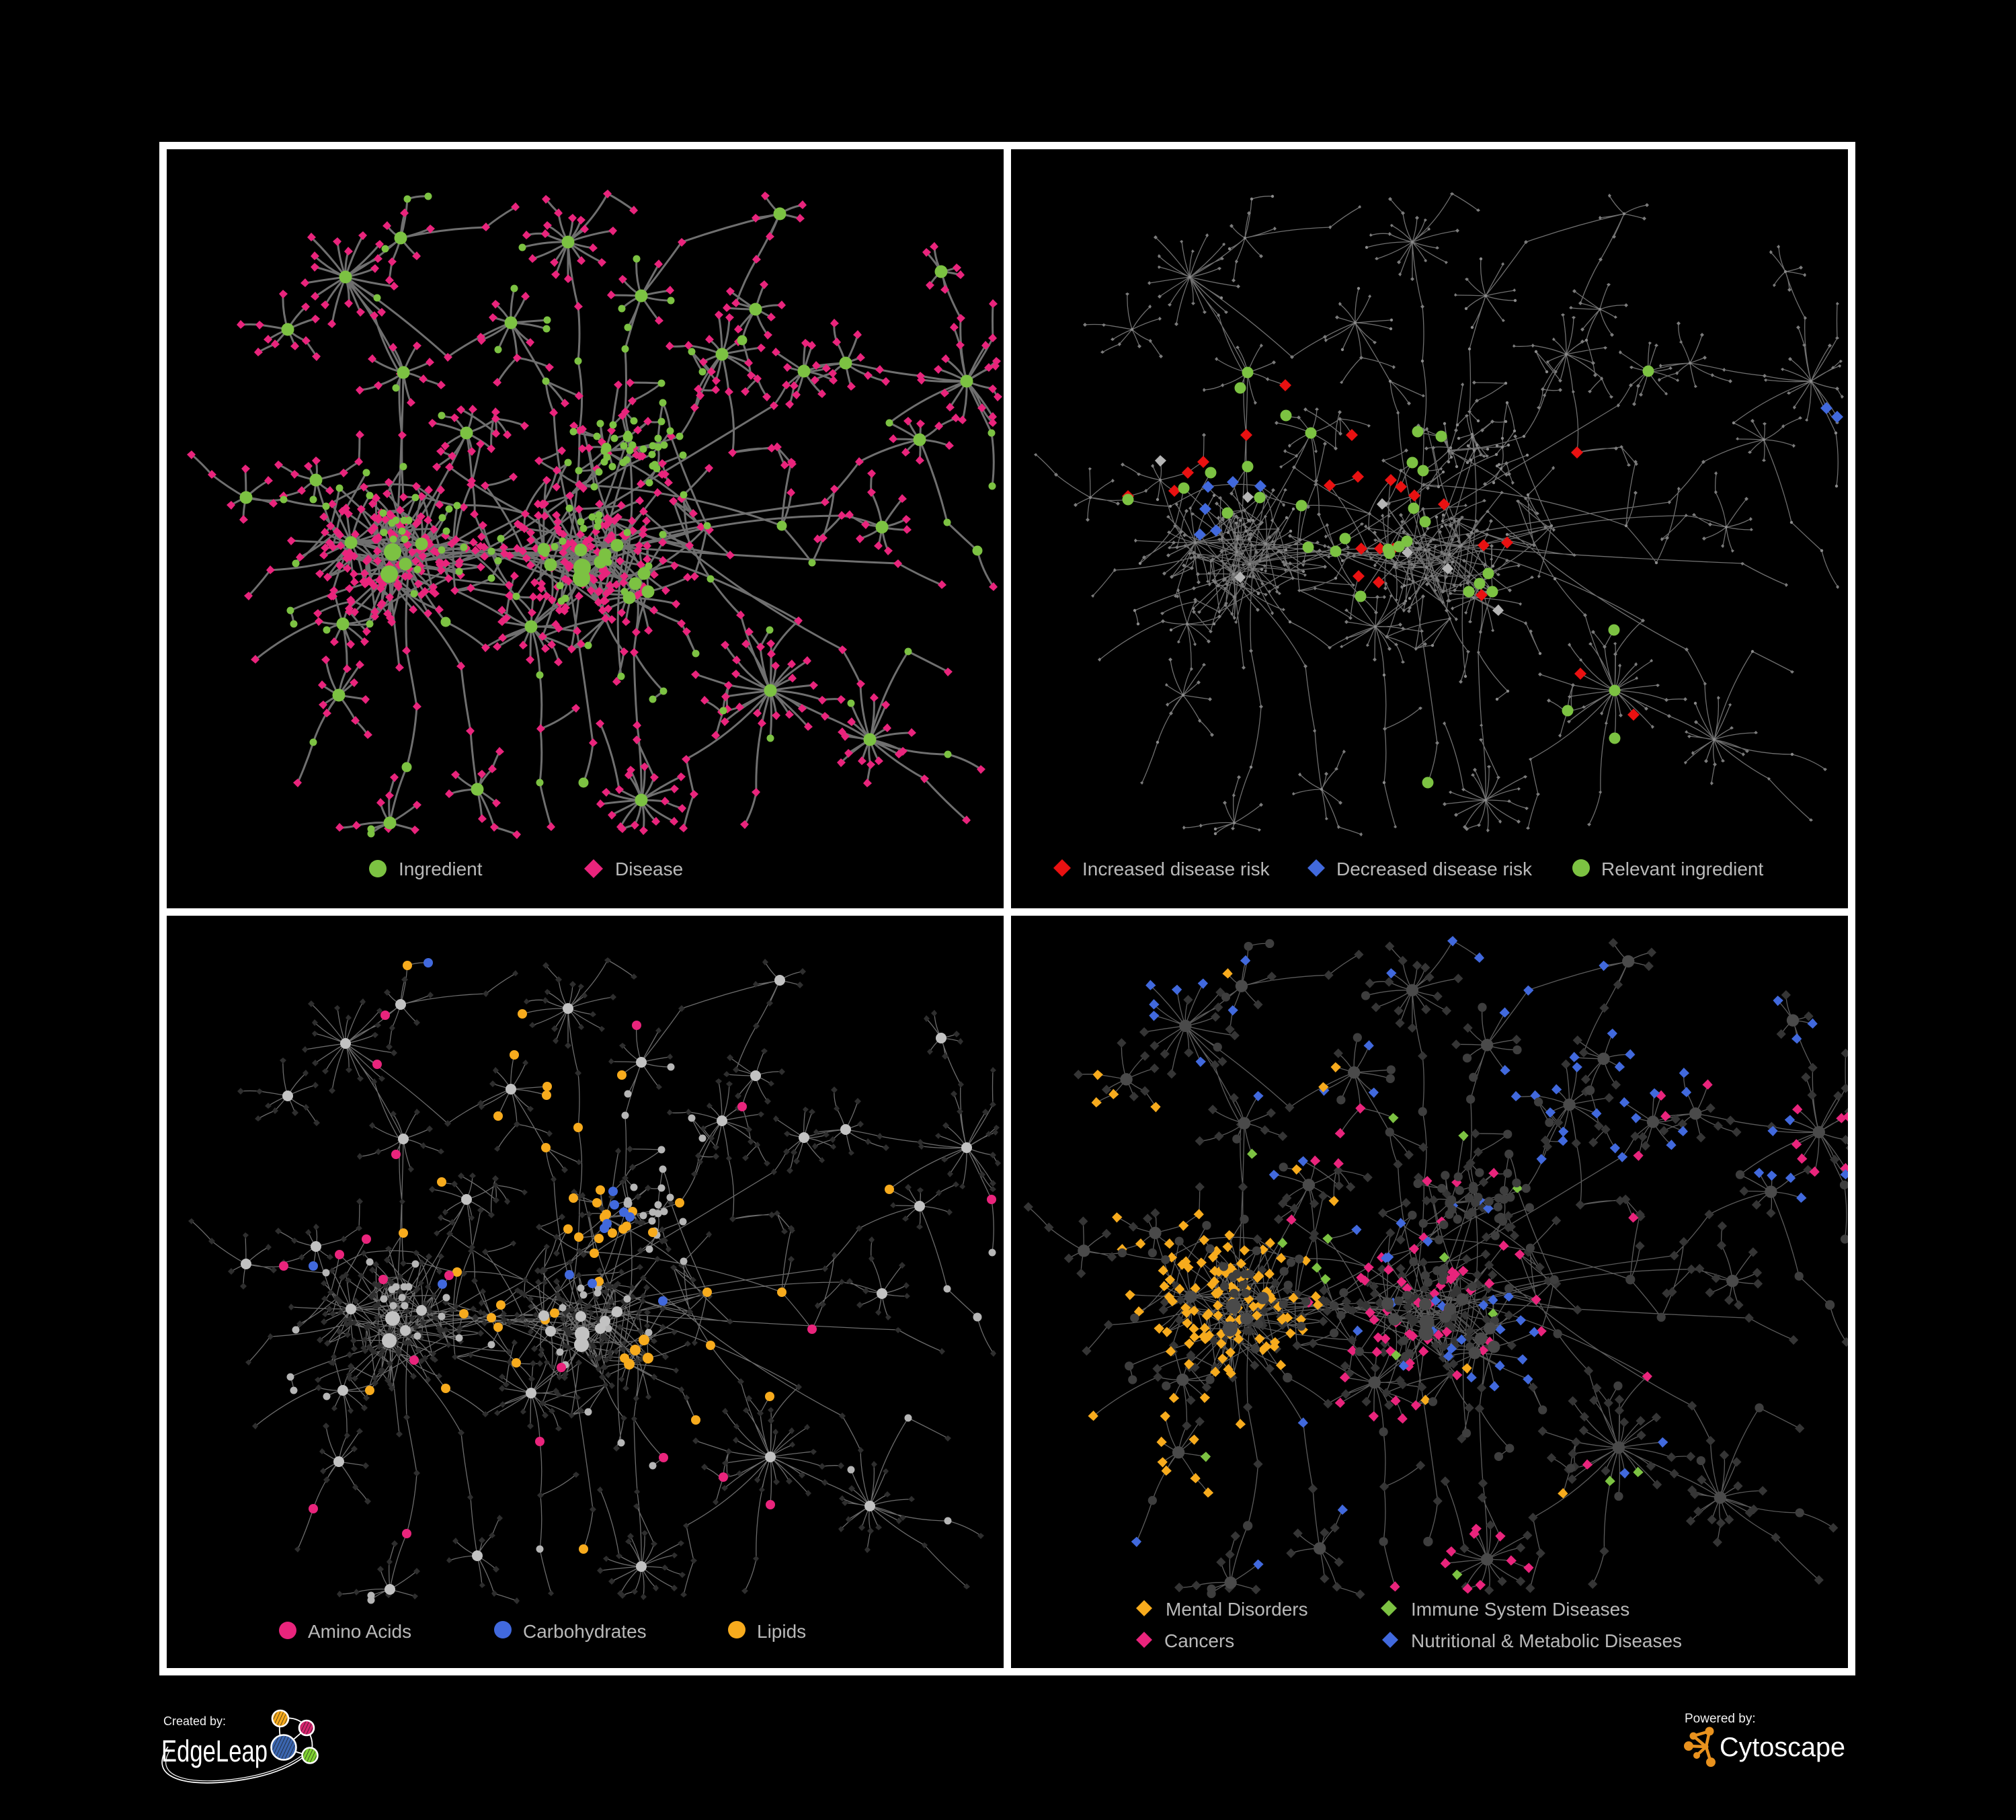  Describe the element at coordinates (1434, 869) in the screenshot. I see `svg-text: Decreased disease risk` at that location.